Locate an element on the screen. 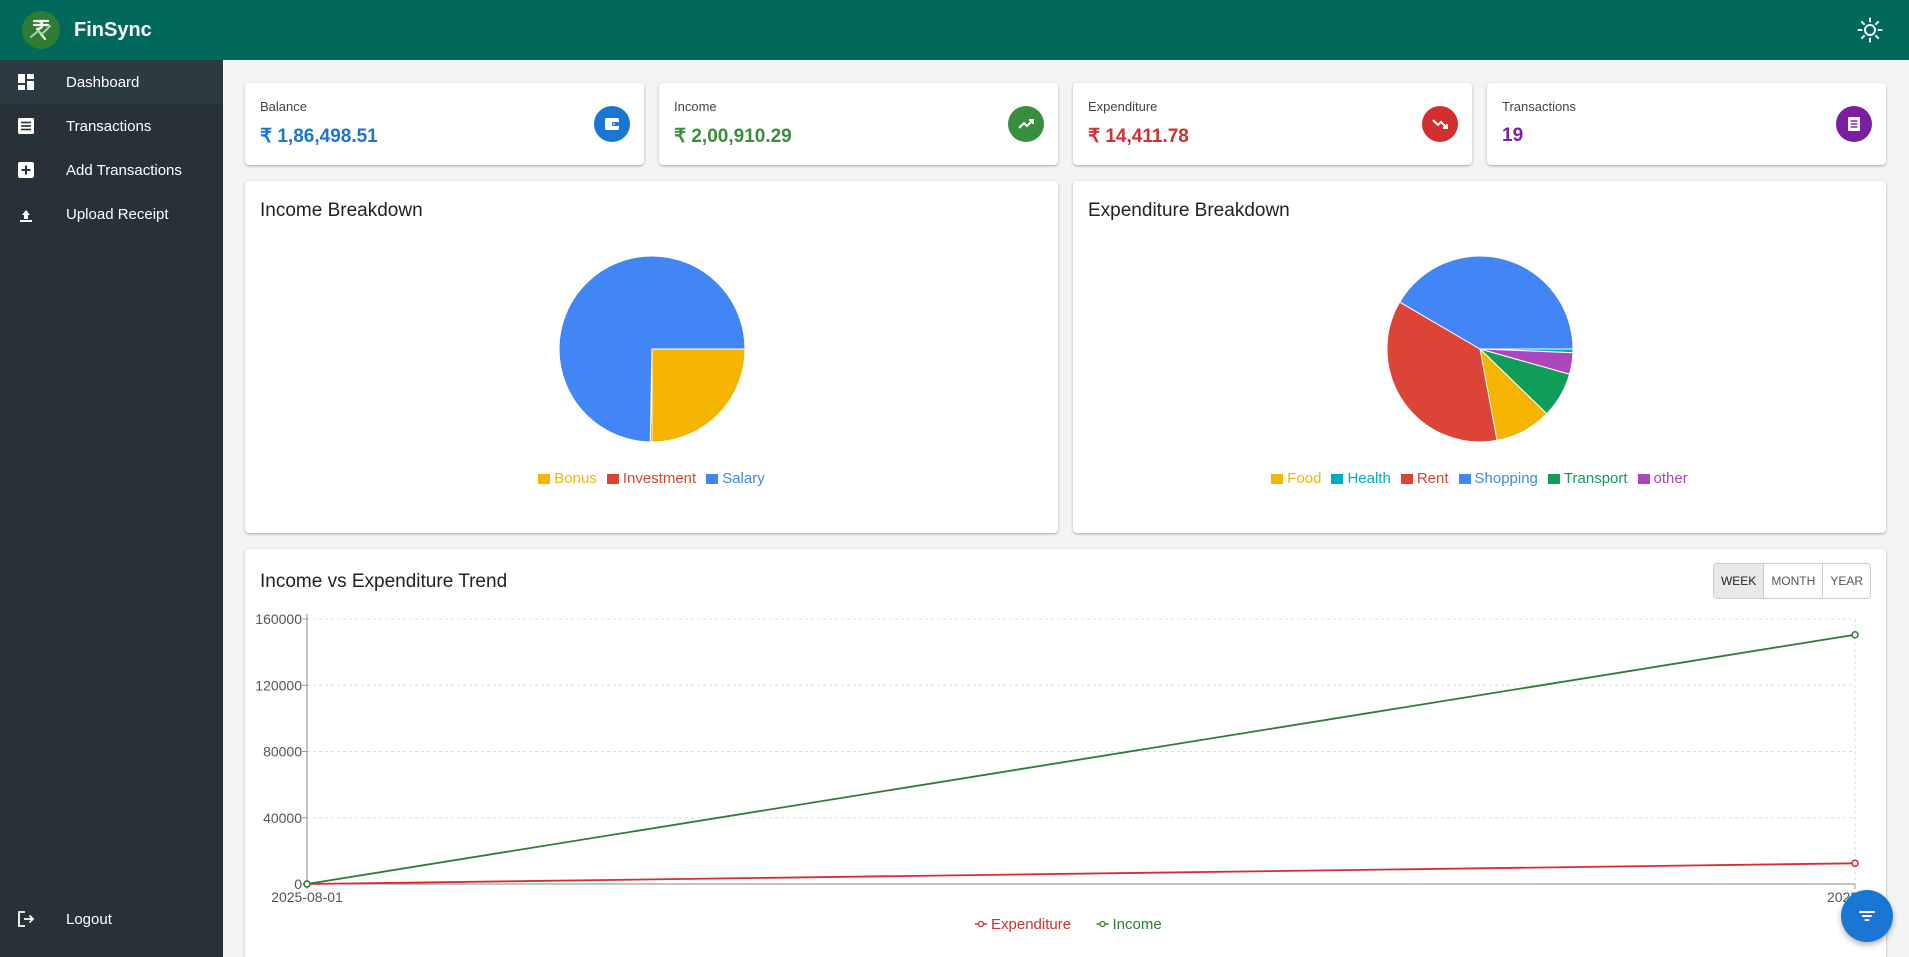 The height and width of the screenshot is (957, 1909). legend-item-food: Food is located at coordinates (1296, 478).